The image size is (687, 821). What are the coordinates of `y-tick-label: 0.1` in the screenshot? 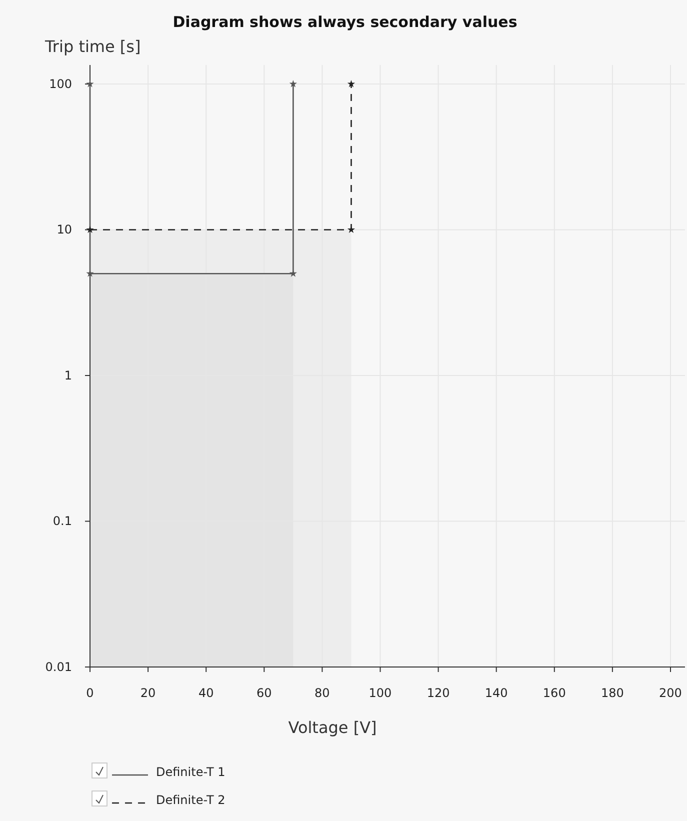 It's located at (62, 521).